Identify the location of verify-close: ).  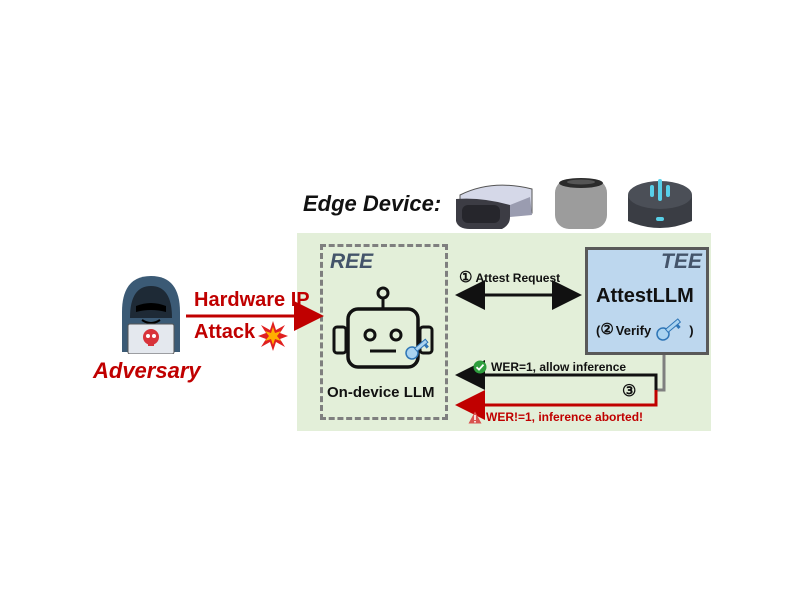
(691, 330).